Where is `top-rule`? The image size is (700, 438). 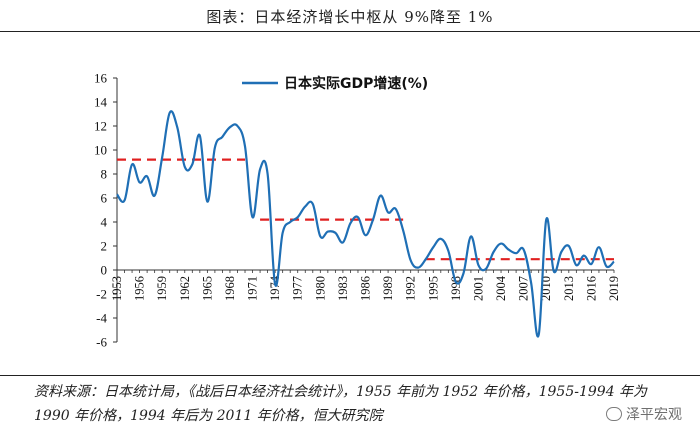 top-rule is located at coordinates (350, 31).